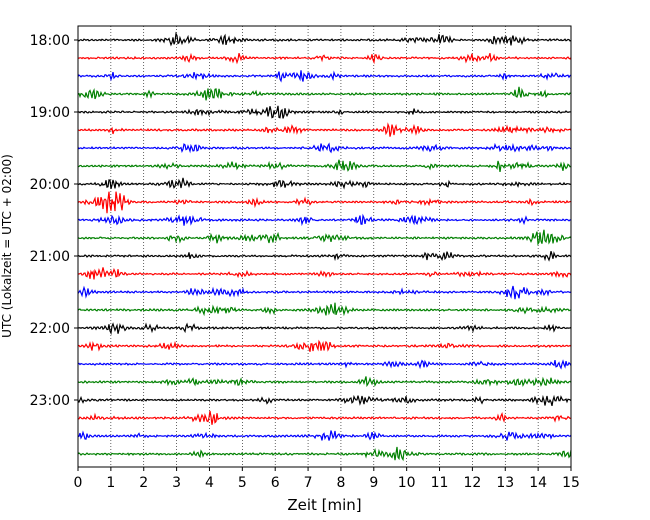  Describe the element at coordinates (324, 183) in the screenshot. I see `trace-2000` at that location.